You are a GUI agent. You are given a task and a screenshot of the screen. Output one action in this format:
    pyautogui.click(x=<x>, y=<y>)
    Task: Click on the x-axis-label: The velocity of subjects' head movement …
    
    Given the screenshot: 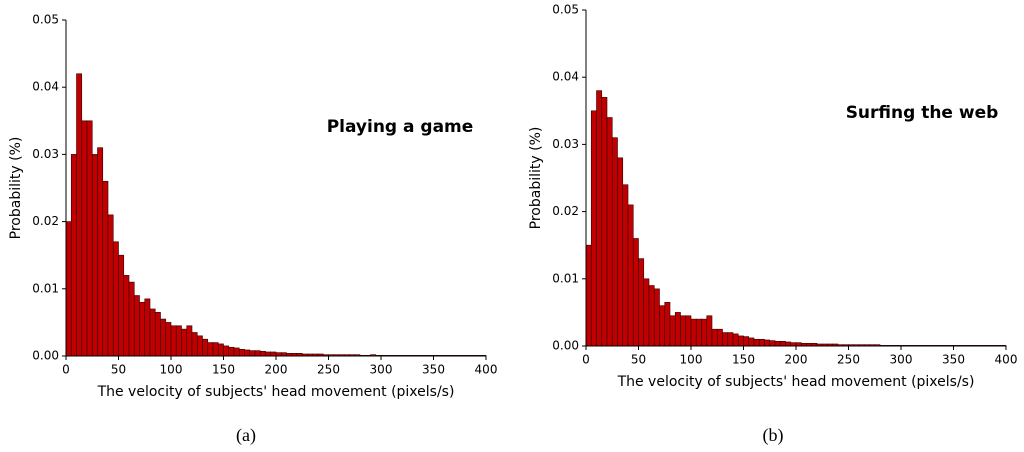 What is the action you would take?
    pyautogui.click(x=276, y=392)
    